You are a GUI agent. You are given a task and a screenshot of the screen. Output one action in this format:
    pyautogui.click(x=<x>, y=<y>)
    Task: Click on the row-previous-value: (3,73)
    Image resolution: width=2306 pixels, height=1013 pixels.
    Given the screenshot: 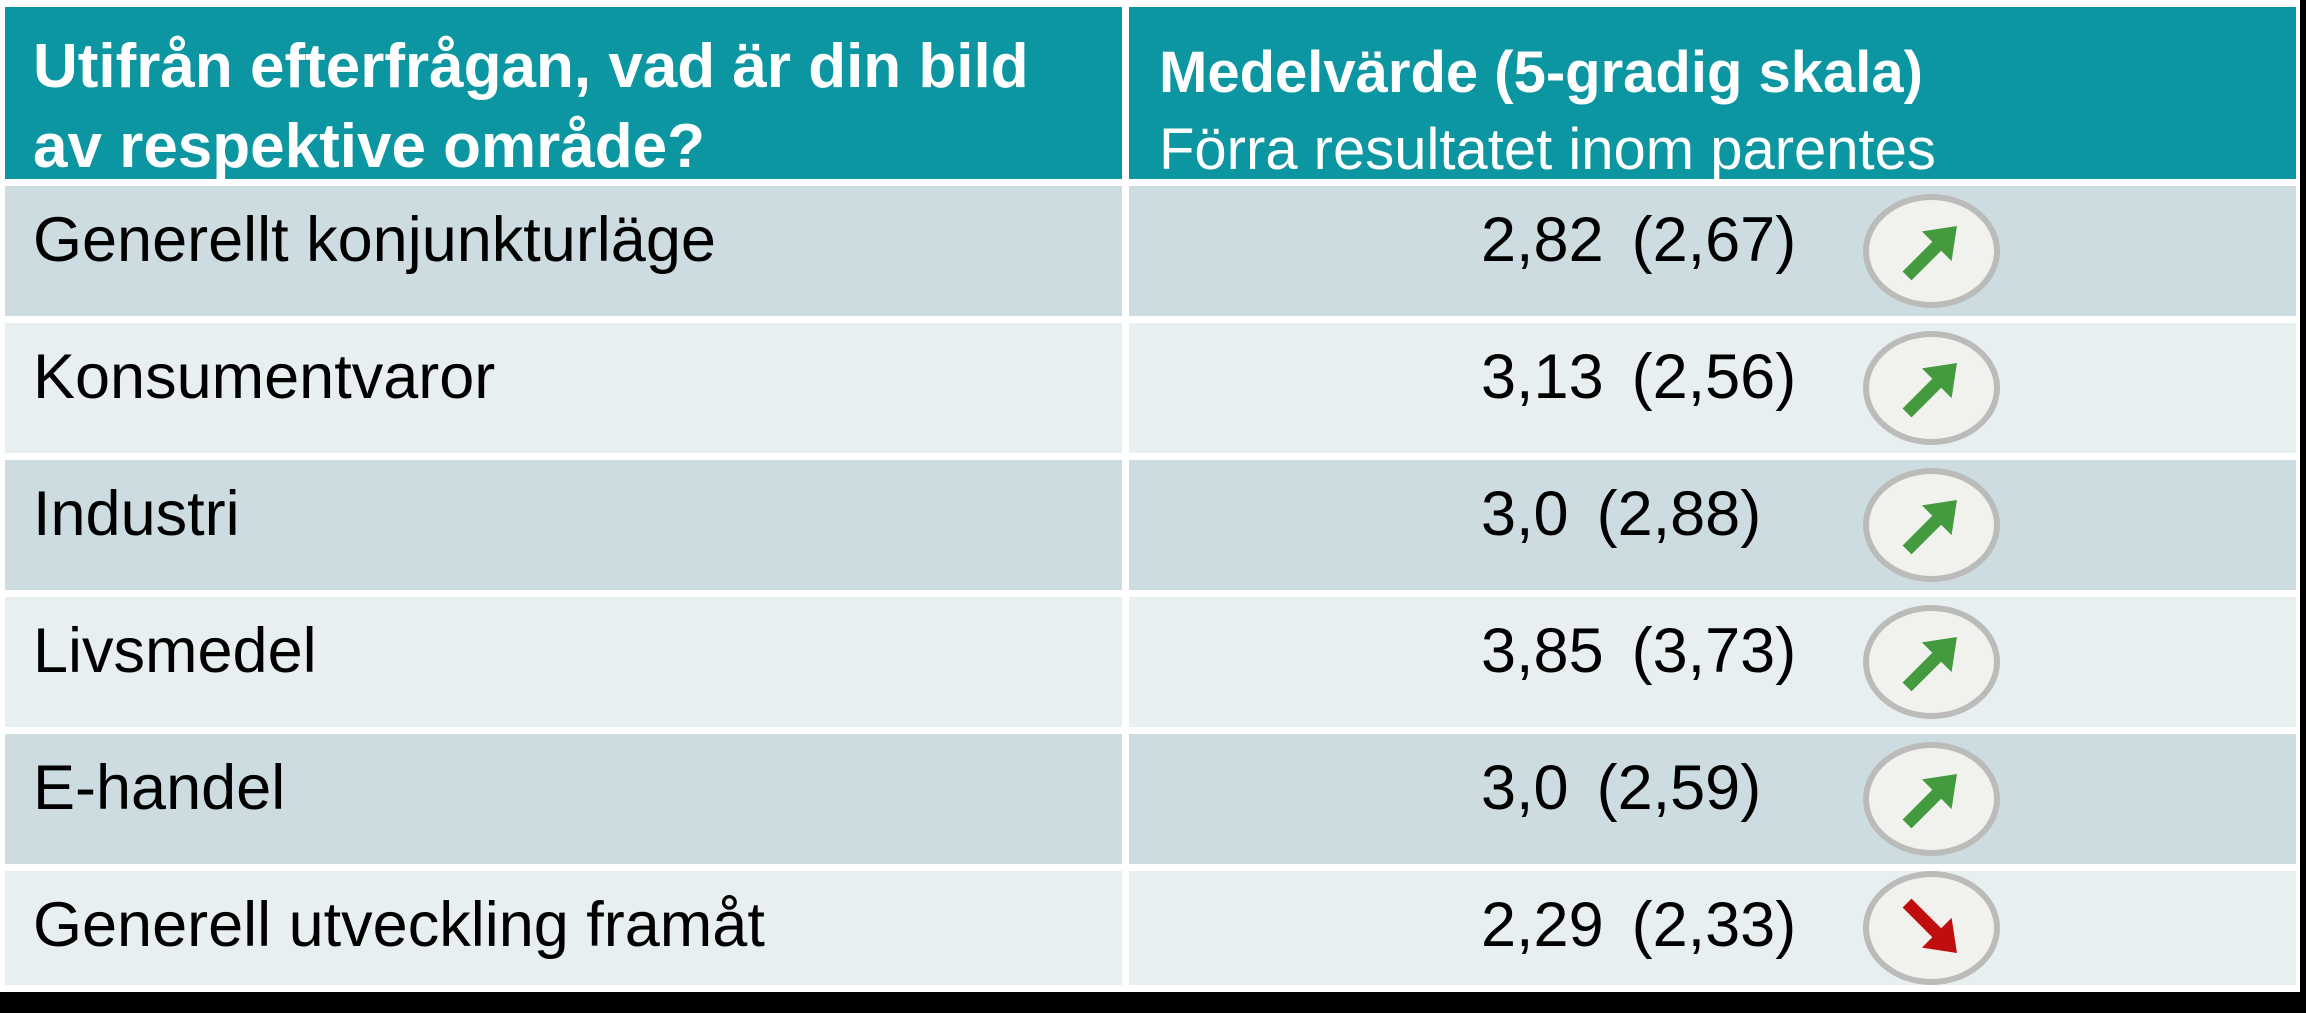 What is the action you would take?
    pyautogui.click(x=1714, y=651)
    